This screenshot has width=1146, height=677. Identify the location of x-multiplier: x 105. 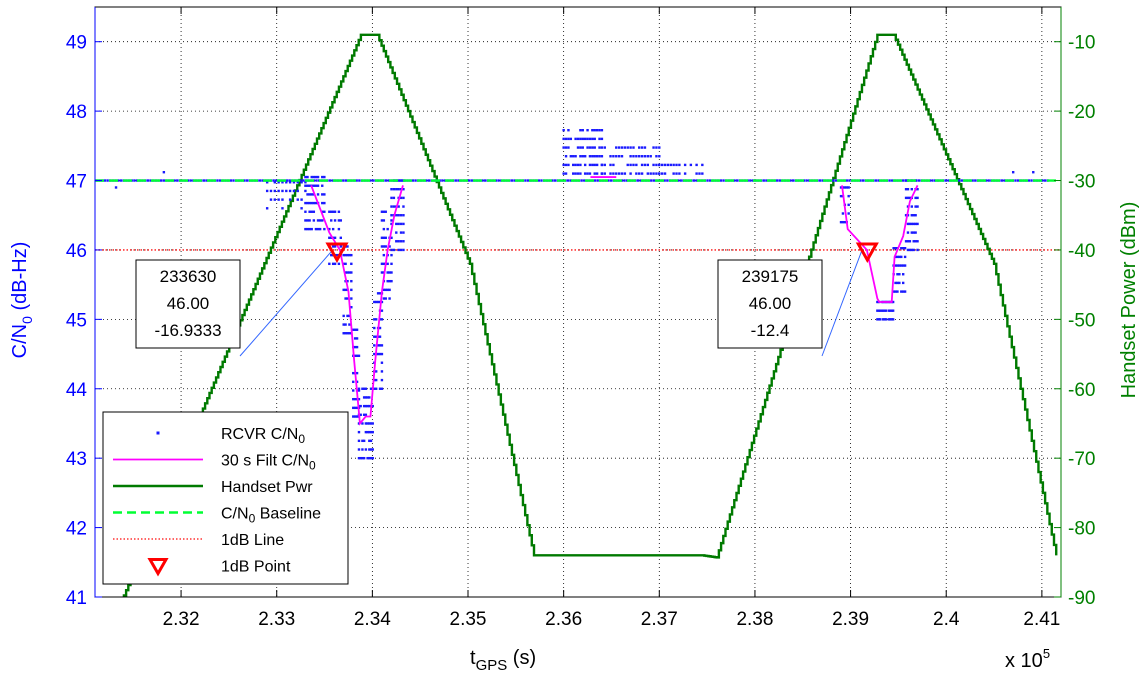
(1027, 659).